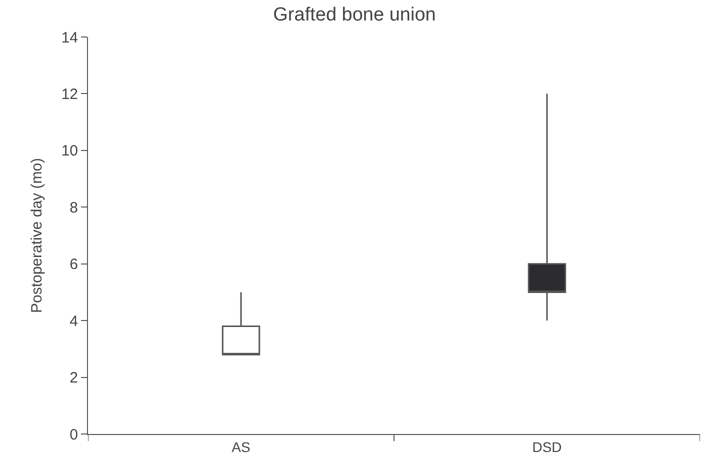  I want to click on y-tick-label: 8, so click(74, 207).